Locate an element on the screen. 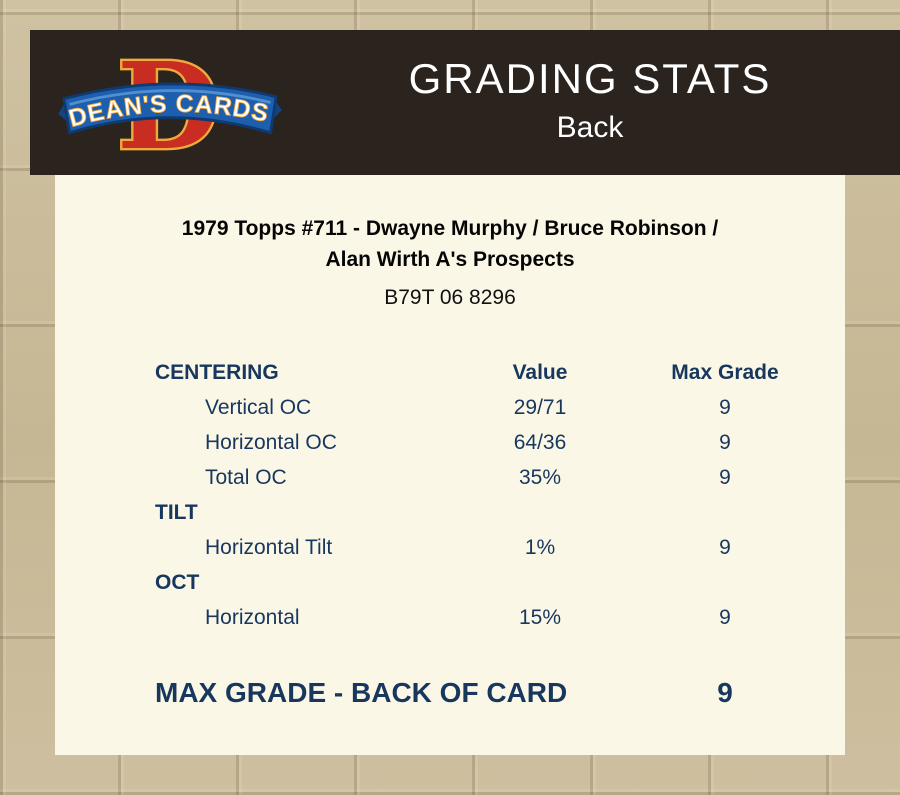 This screenshot has height=795, width=900. section-label-centering: CENTERING is located at coordinates (217, 372).